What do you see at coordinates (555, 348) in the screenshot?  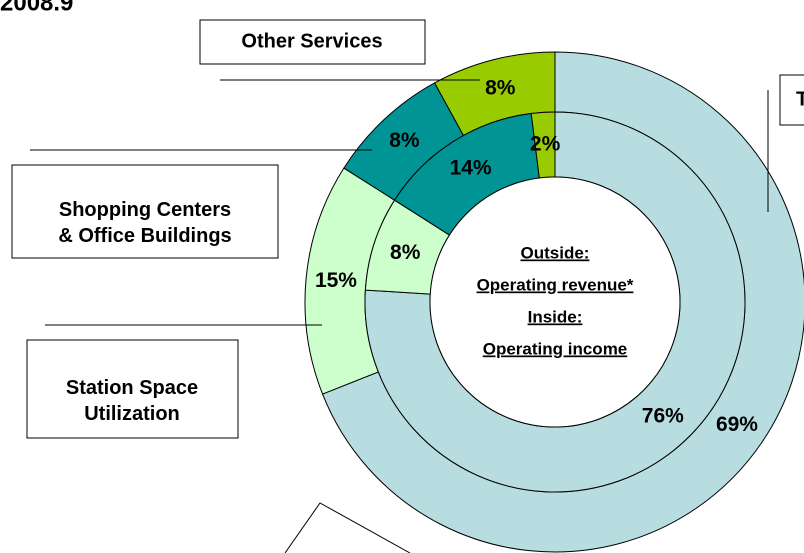 I see `center-text: Operating income` at bounding box center [555, 348].